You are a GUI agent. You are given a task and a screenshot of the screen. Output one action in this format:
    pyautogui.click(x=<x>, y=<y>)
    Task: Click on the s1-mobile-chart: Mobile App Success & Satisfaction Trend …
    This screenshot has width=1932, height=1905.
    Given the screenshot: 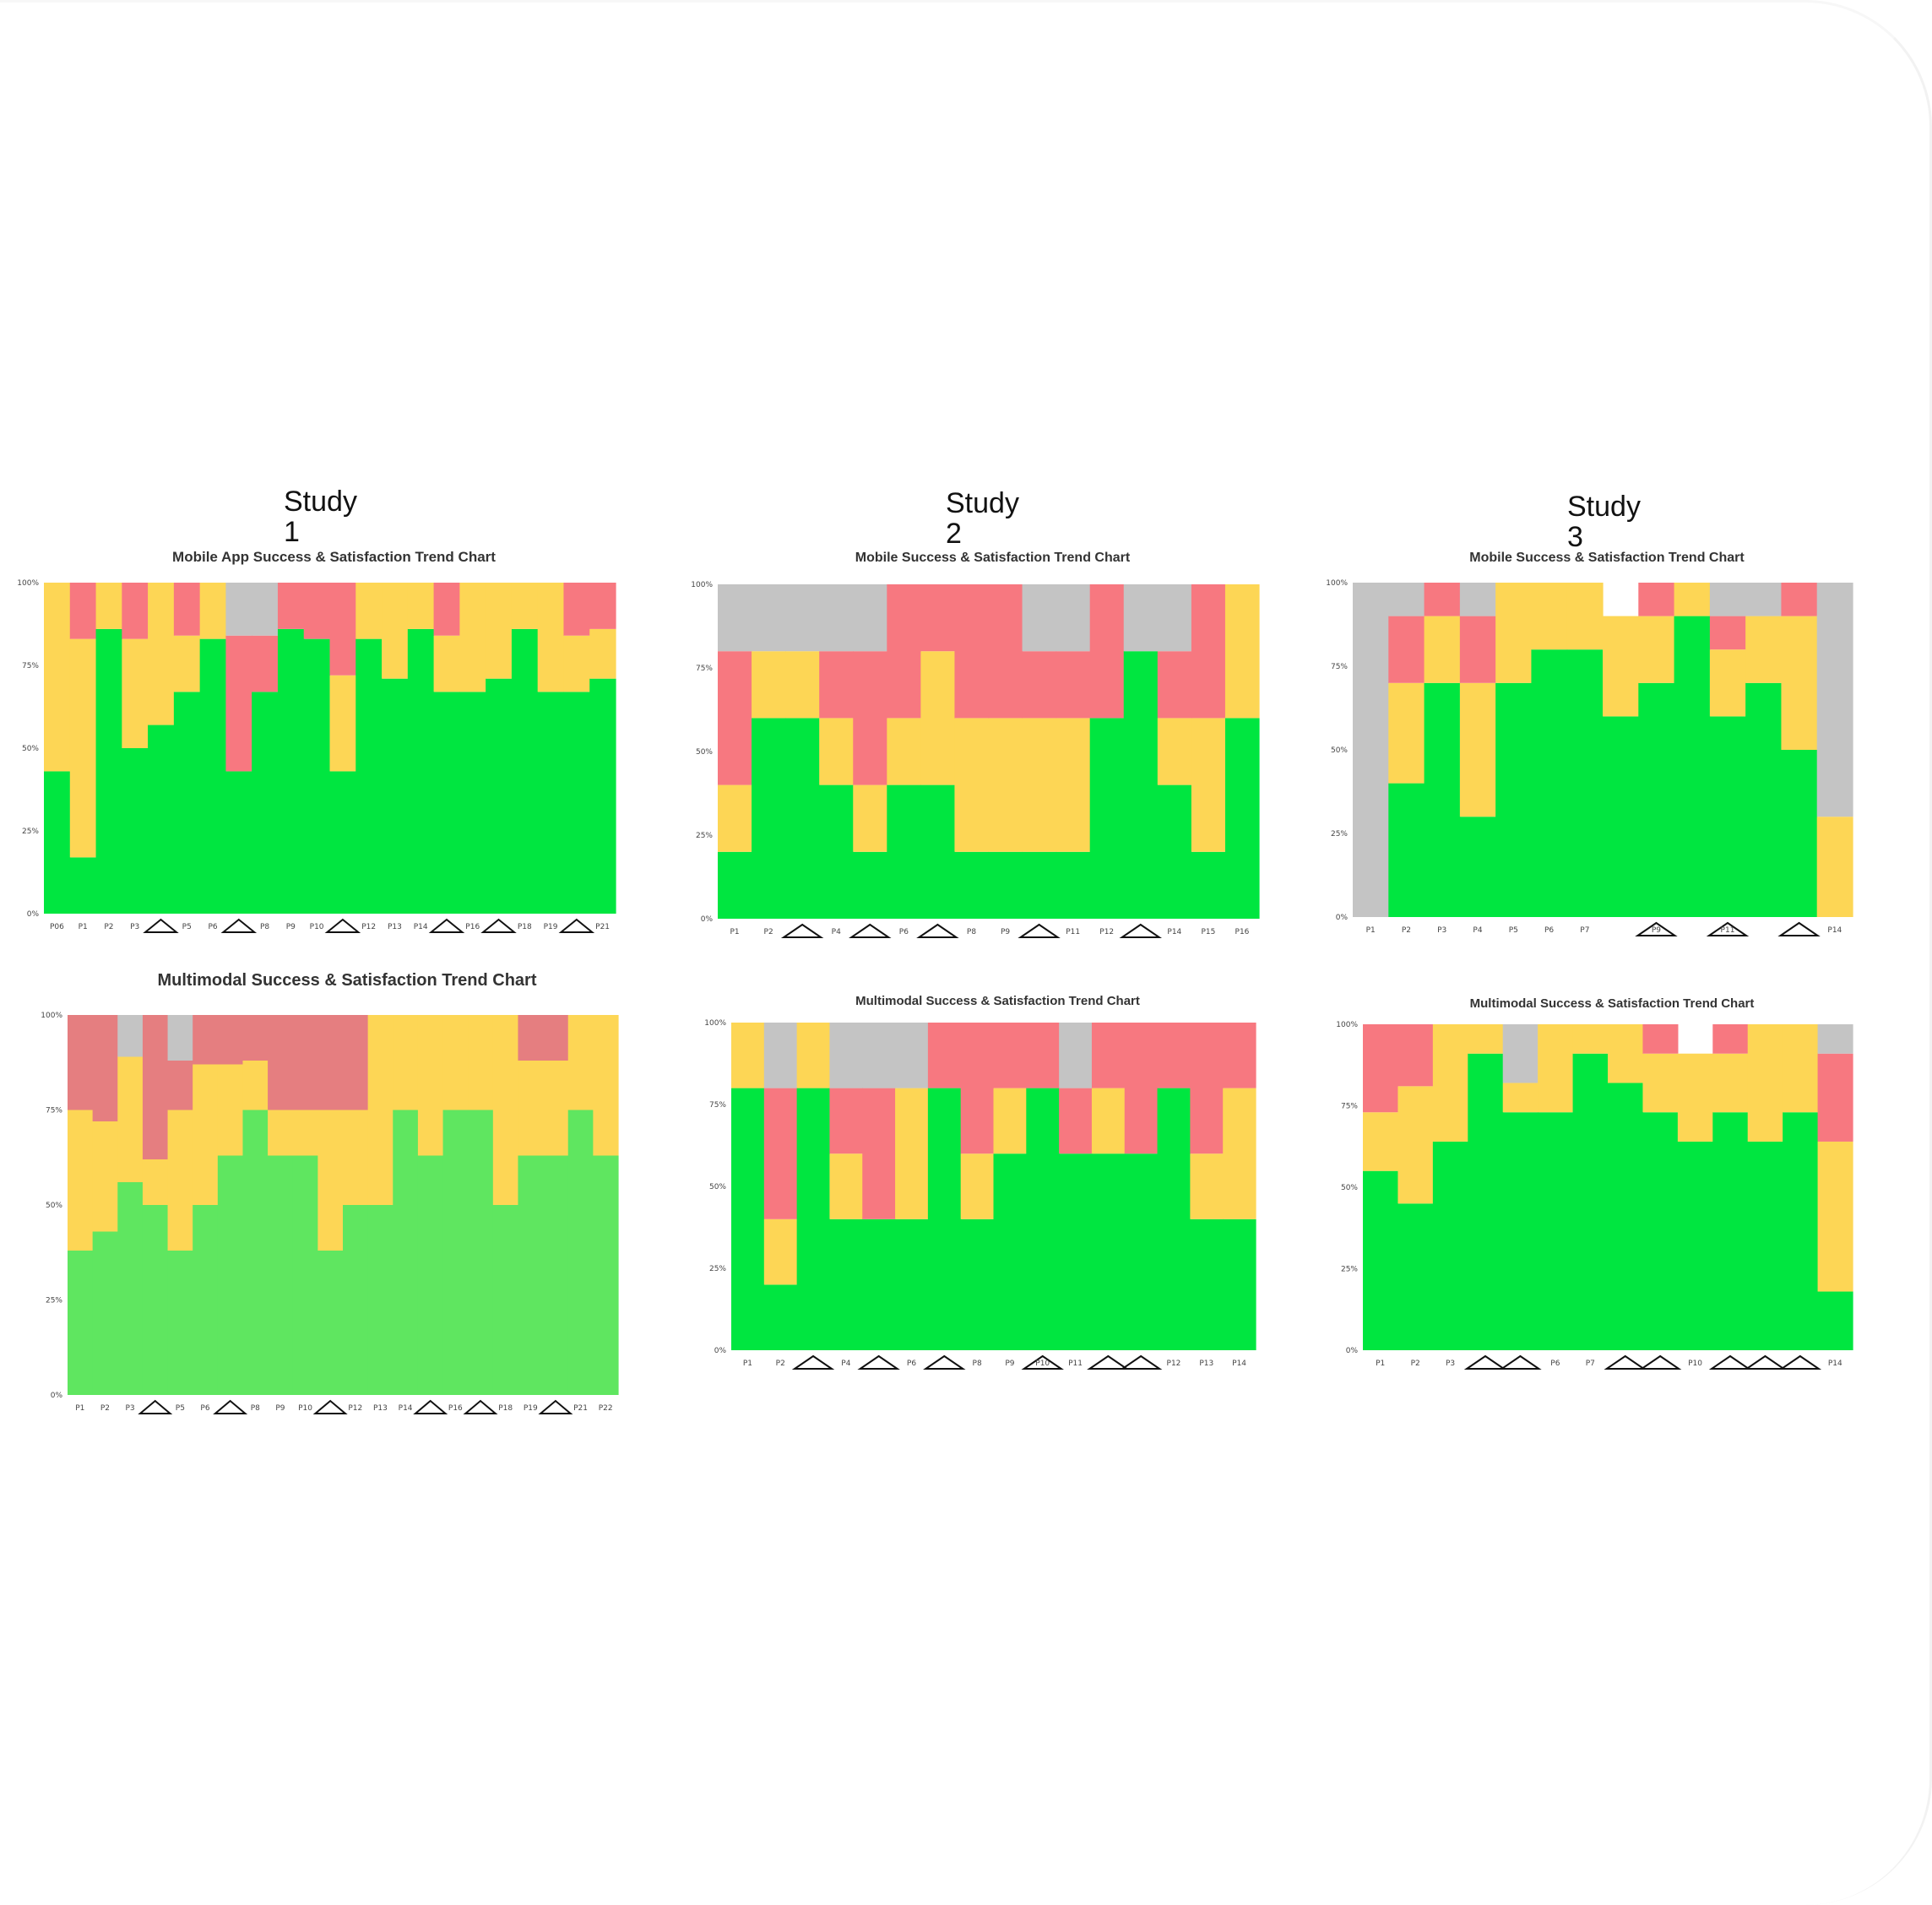 What is the action you would take?
    pyautogui.click(x=316, y=756)
    